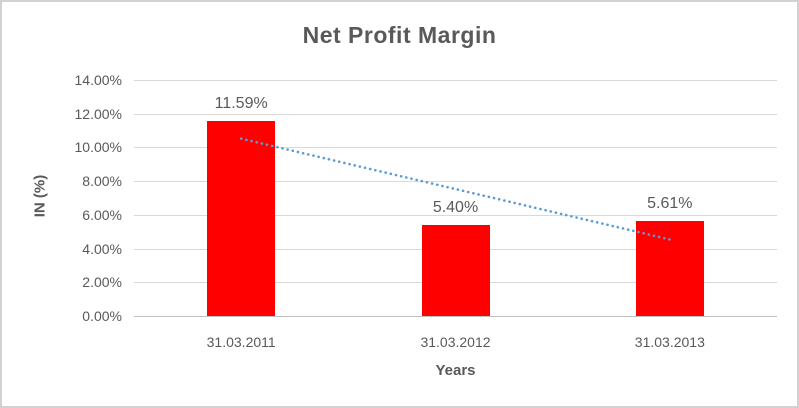 This screenshot has width=799, height=408. Describe the element at coordinates (241, 103) in the screenshot. I see `bar-data-label: 11.59%` at that location.